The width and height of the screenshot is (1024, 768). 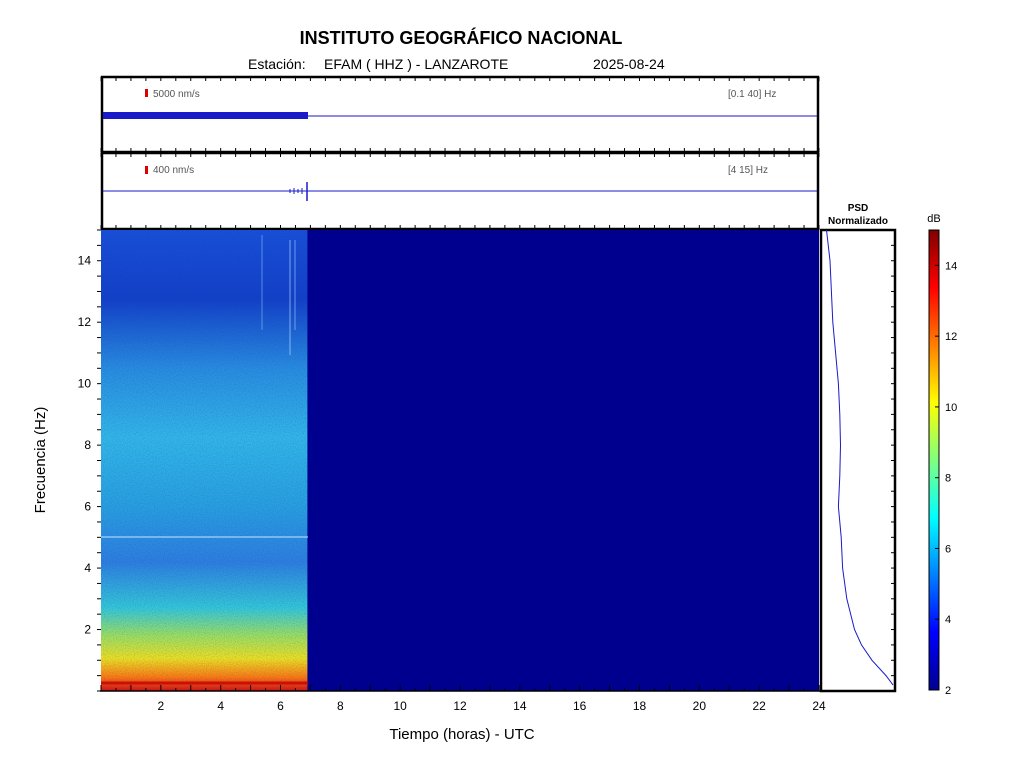 What do you see at coordinates (89, 460) in the screenshot?
I see `y-axis-ticks: 14 12 10 8 6 4 2` at bounding box center [89, 460].